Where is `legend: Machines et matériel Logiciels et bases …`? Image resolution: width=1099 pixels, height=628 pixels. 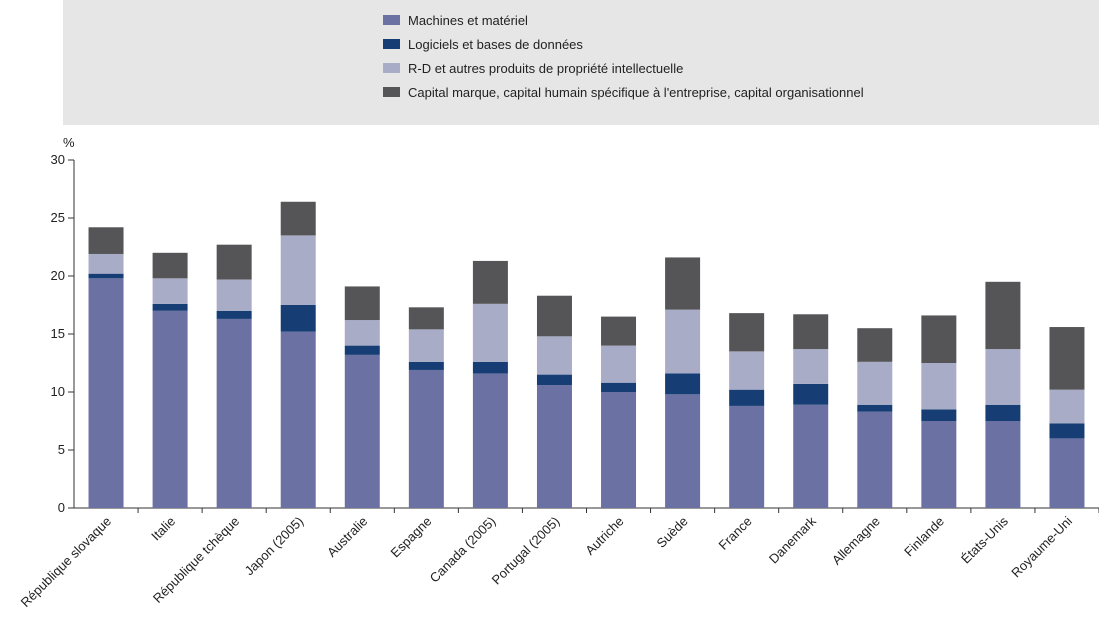
legend: Machines et matériel Logiciels et bases … is located at coordinates (623, 56).